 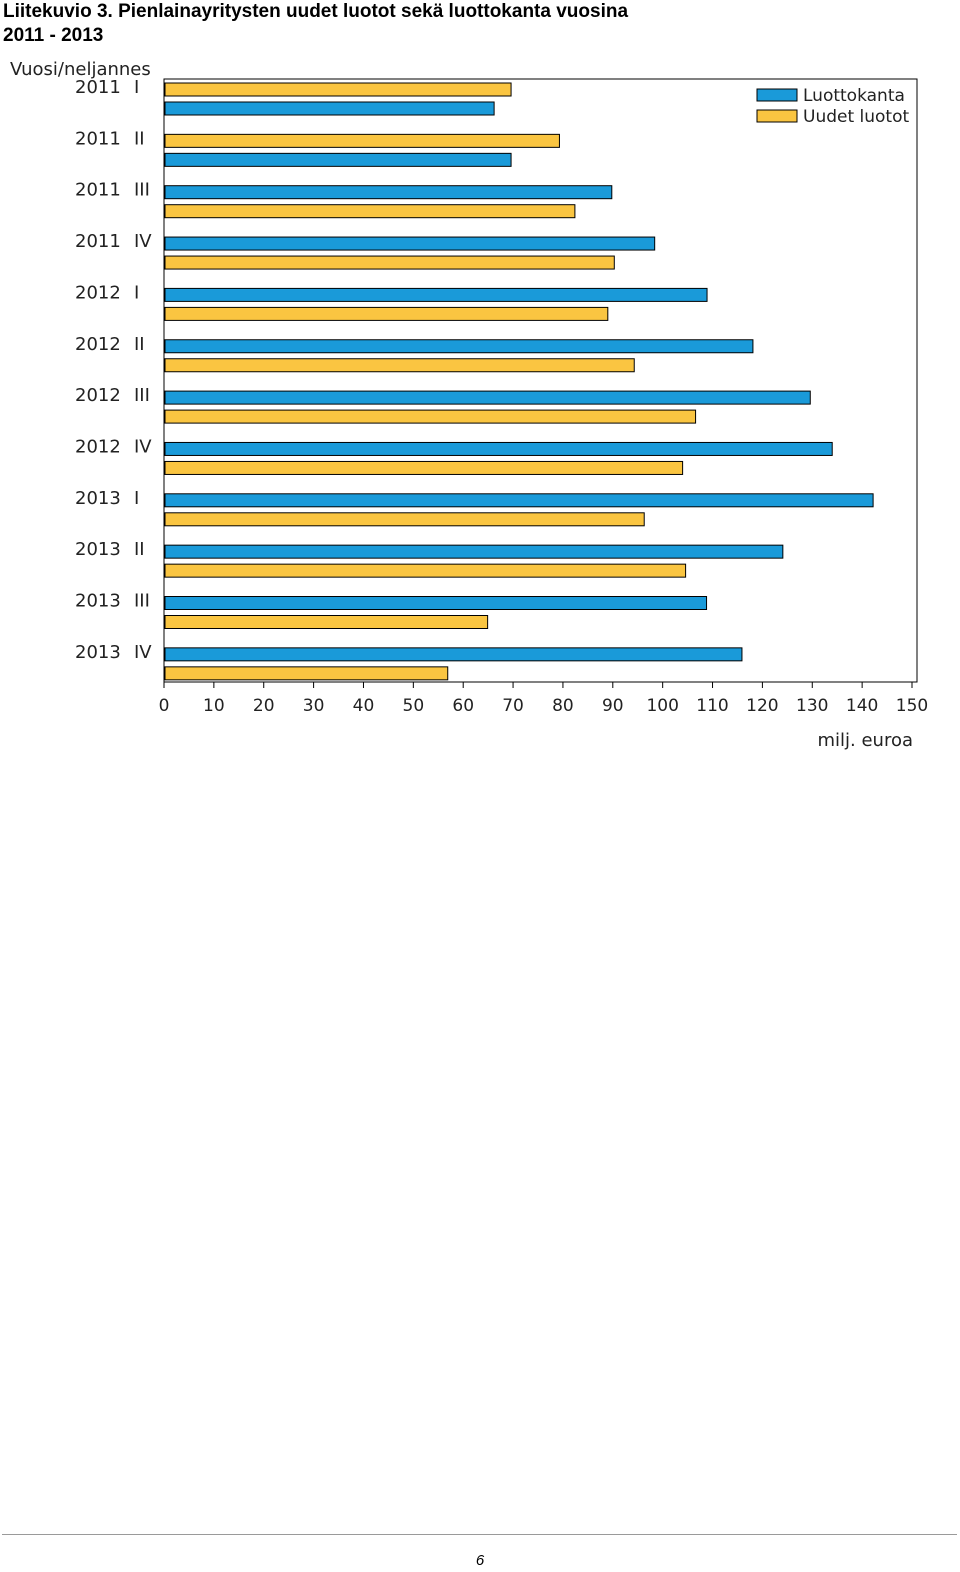 What do you see at coordinates (143, 652) in the screenshot?
I see `category-label-quarter-2013-iv: IV` at bounding box center [143, 652].